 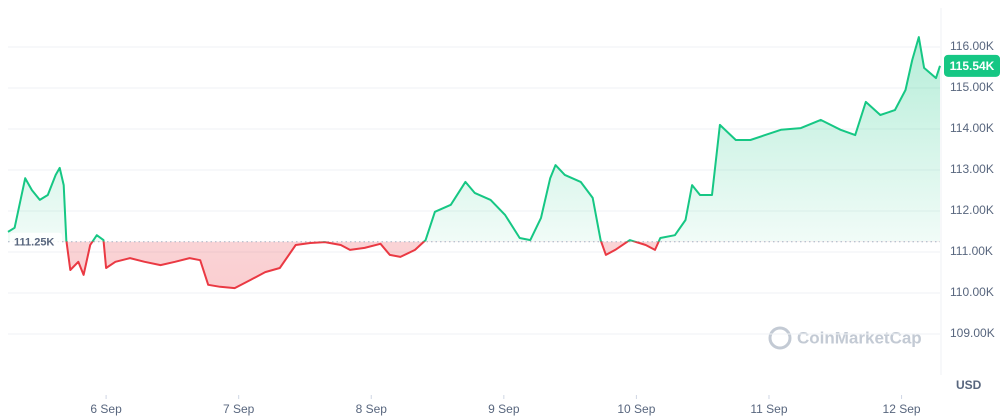 What do you see at coordinates (972, 169) in the screenshot?
I see `y-tick-label: 113.00K` at bounding box center [972, 169].